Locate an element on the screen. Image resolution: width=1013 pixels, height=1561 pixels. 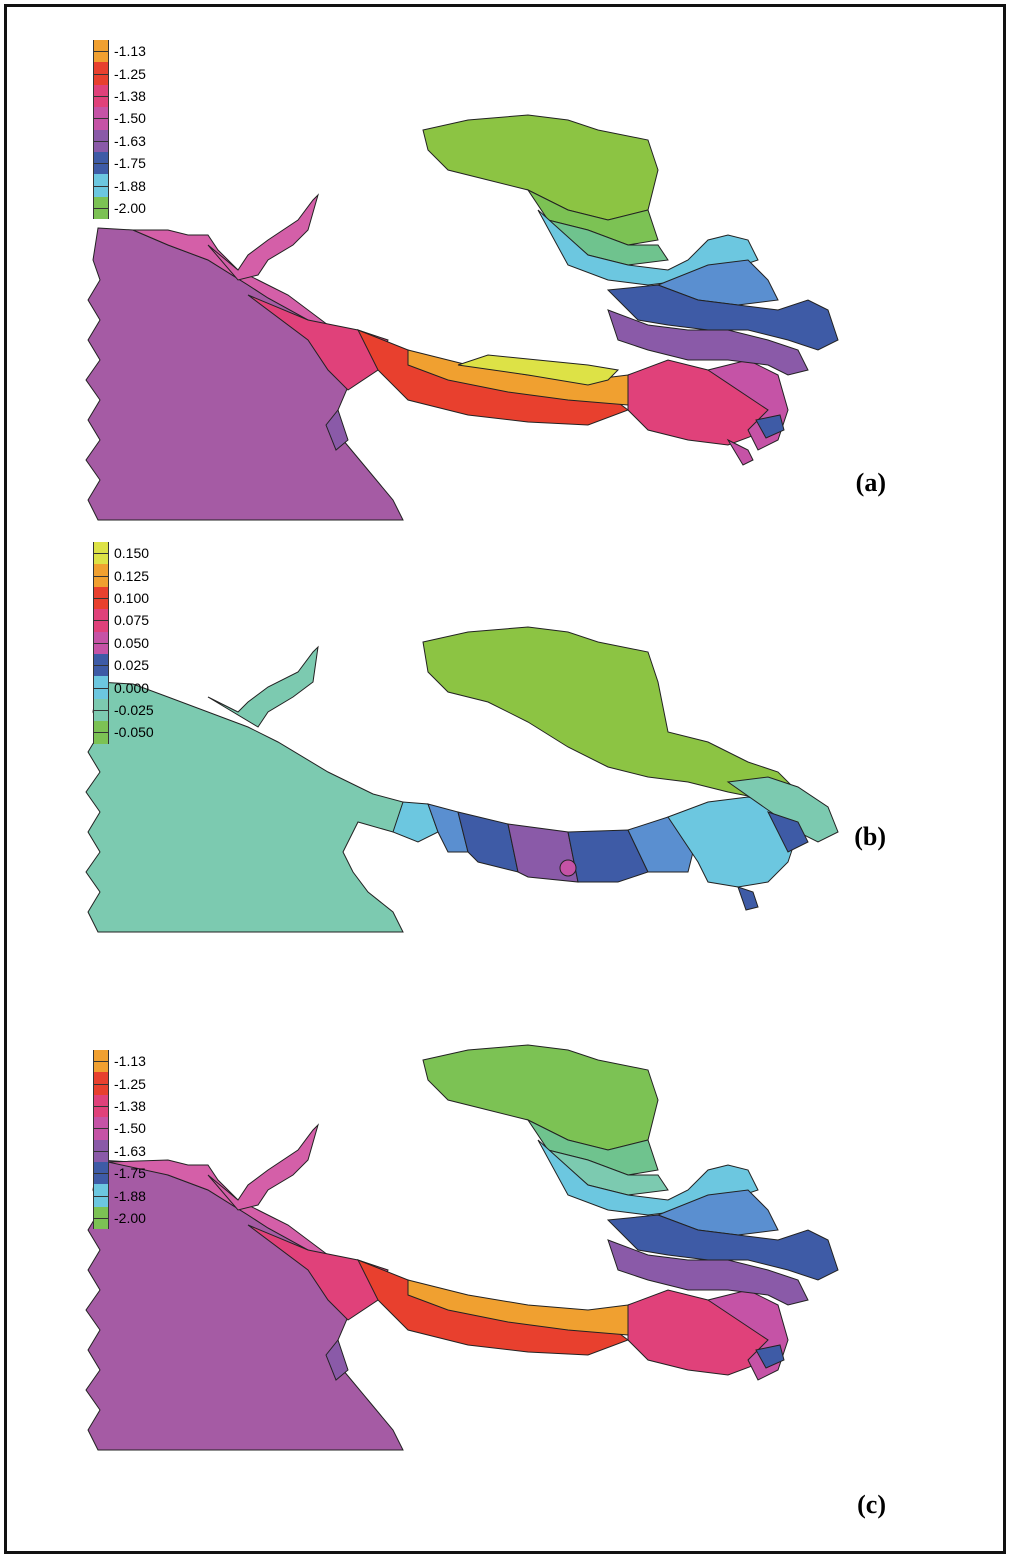
legend-row: 0.125 is located at coordinates (123, 575).